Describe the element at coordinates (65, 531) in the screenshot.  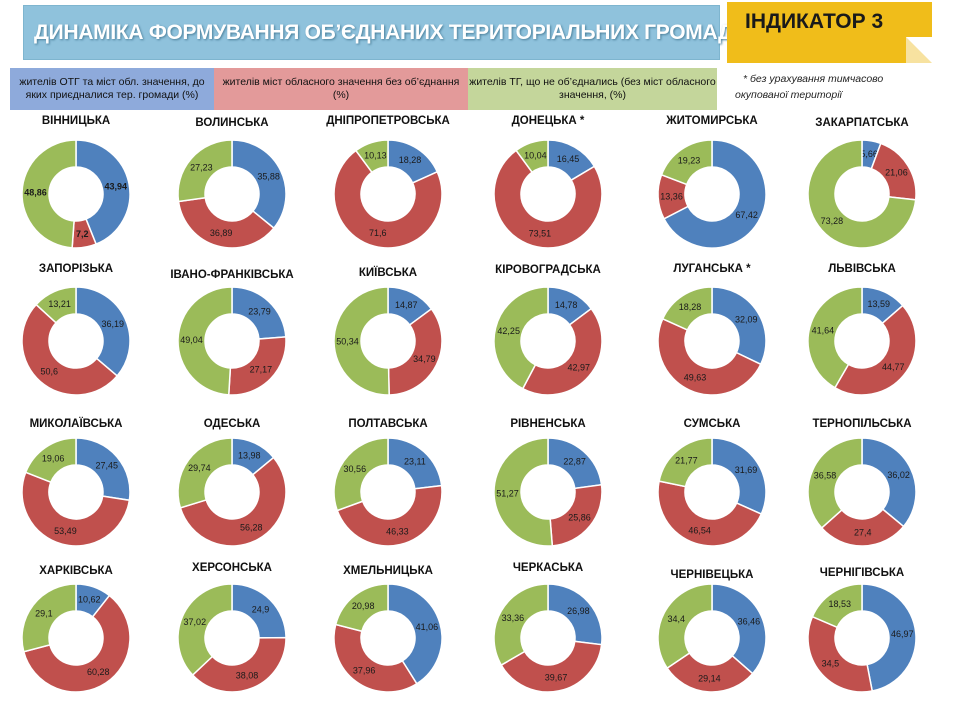
I see `data-label: 53,49` at that location.